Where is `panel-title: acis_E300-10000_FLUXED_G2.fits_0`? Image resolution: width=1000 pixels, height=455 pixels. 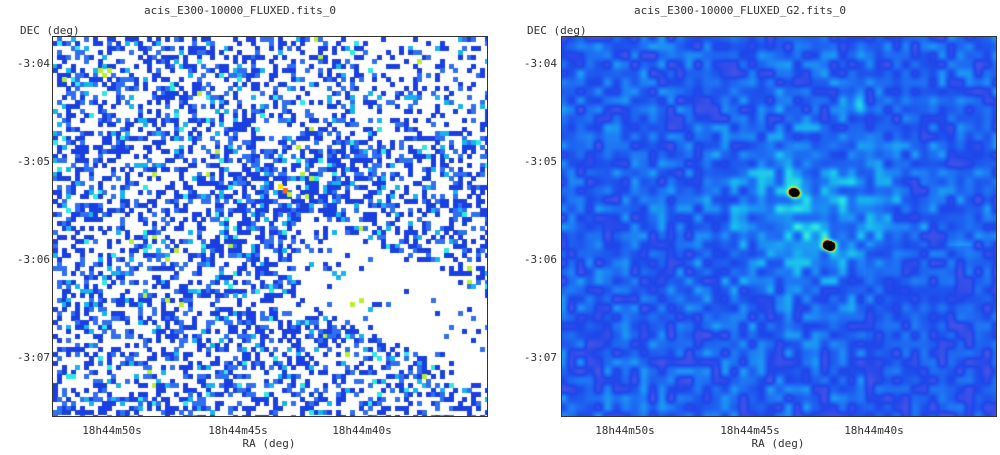
panel-title: acis_E300-10000_FLUXED_G2.fits_0 is located at coordinates (740, 10).